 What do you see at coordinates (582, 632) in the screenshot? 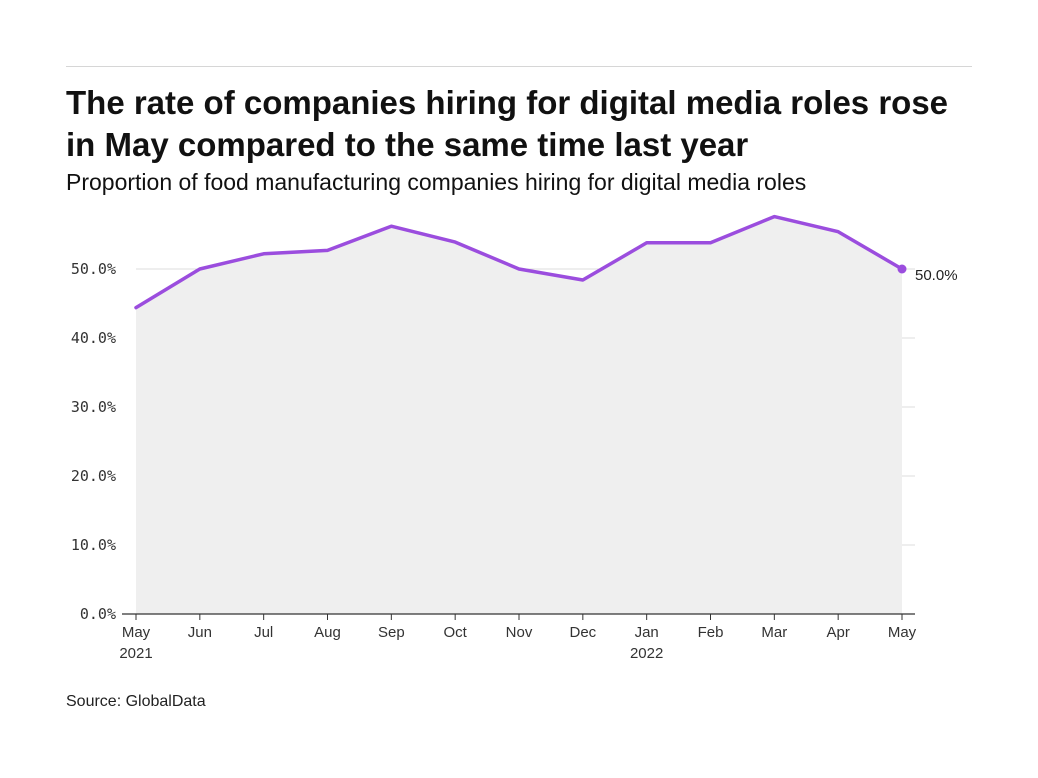
I see `x-tick-label: Dec` at bounding box center [582, 632].